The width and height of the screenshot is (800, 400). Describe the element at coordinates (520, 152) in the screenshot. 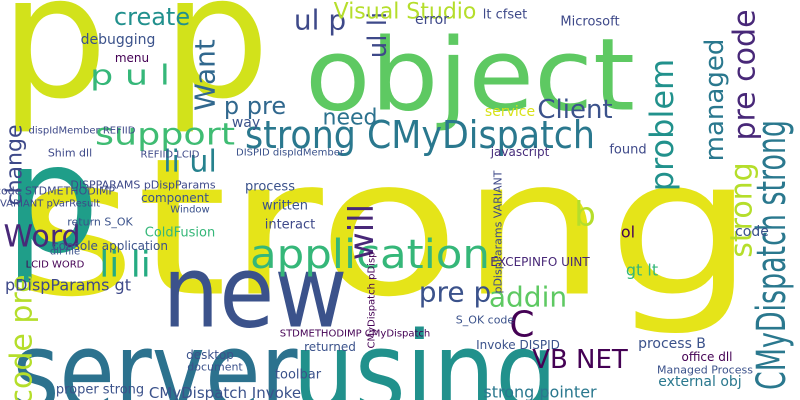

I see `word: javascript` at that location.